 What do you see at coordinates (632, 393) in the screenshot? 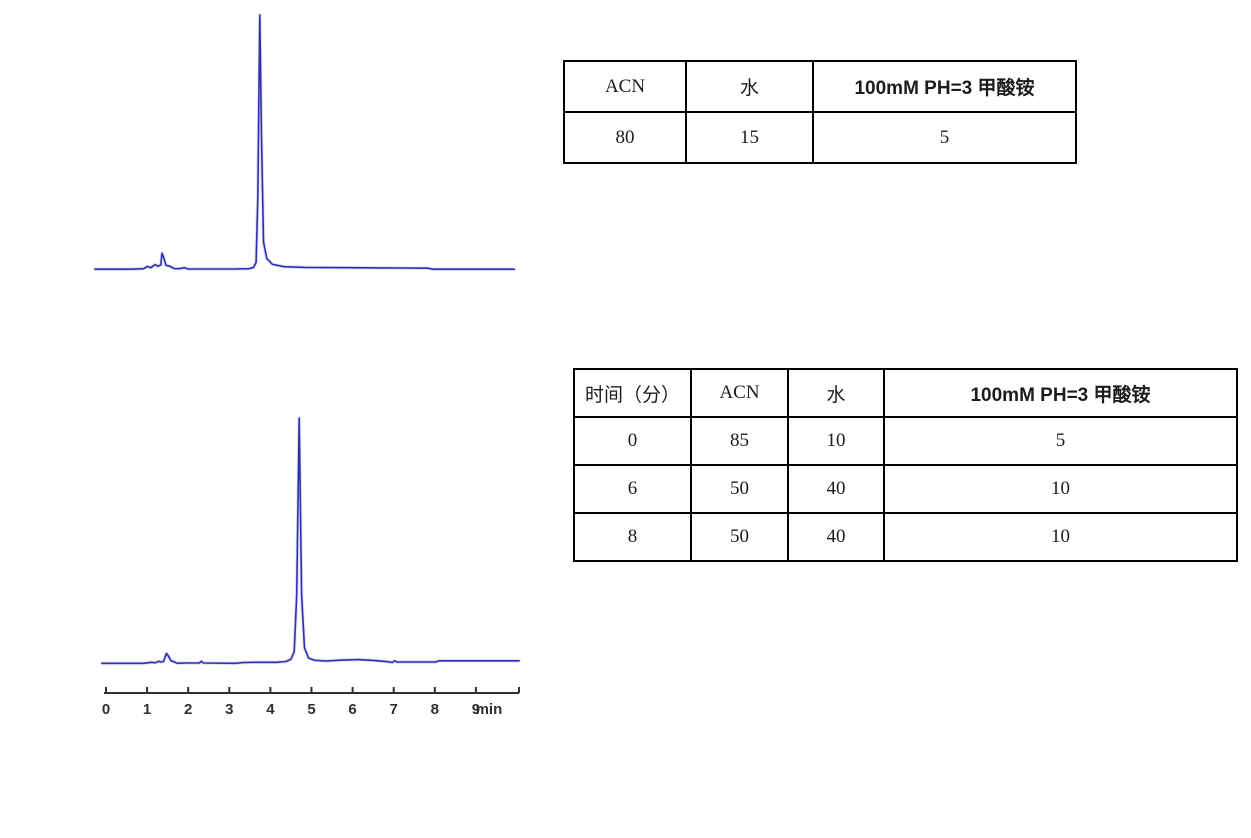
I see `header-cell-time: 时间（分）` at bounding box center [632, 393].